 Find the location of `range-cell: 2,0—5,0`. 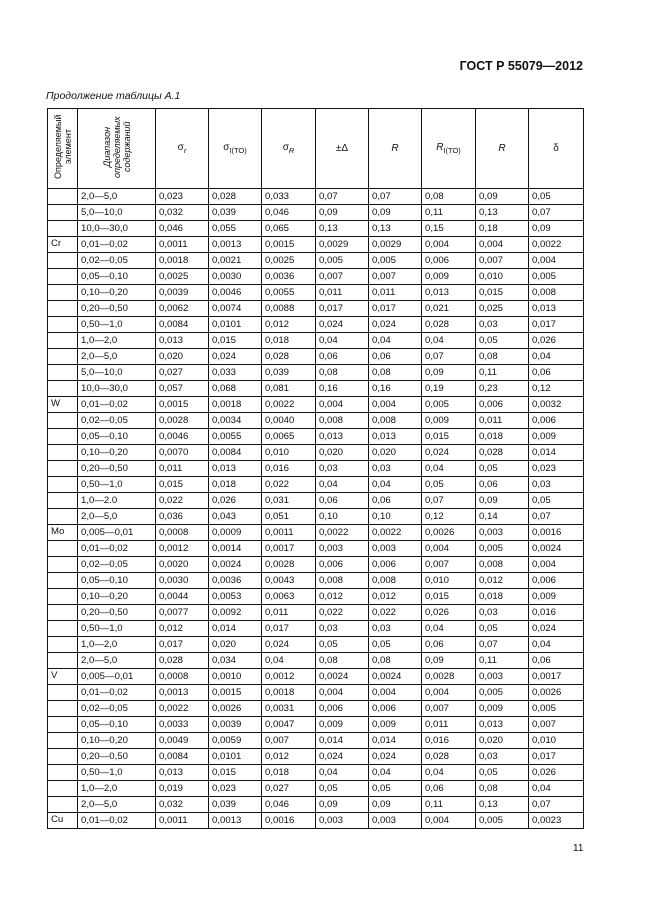

range-cell: 2,0—5,0 is located at coordinates (116, 516).